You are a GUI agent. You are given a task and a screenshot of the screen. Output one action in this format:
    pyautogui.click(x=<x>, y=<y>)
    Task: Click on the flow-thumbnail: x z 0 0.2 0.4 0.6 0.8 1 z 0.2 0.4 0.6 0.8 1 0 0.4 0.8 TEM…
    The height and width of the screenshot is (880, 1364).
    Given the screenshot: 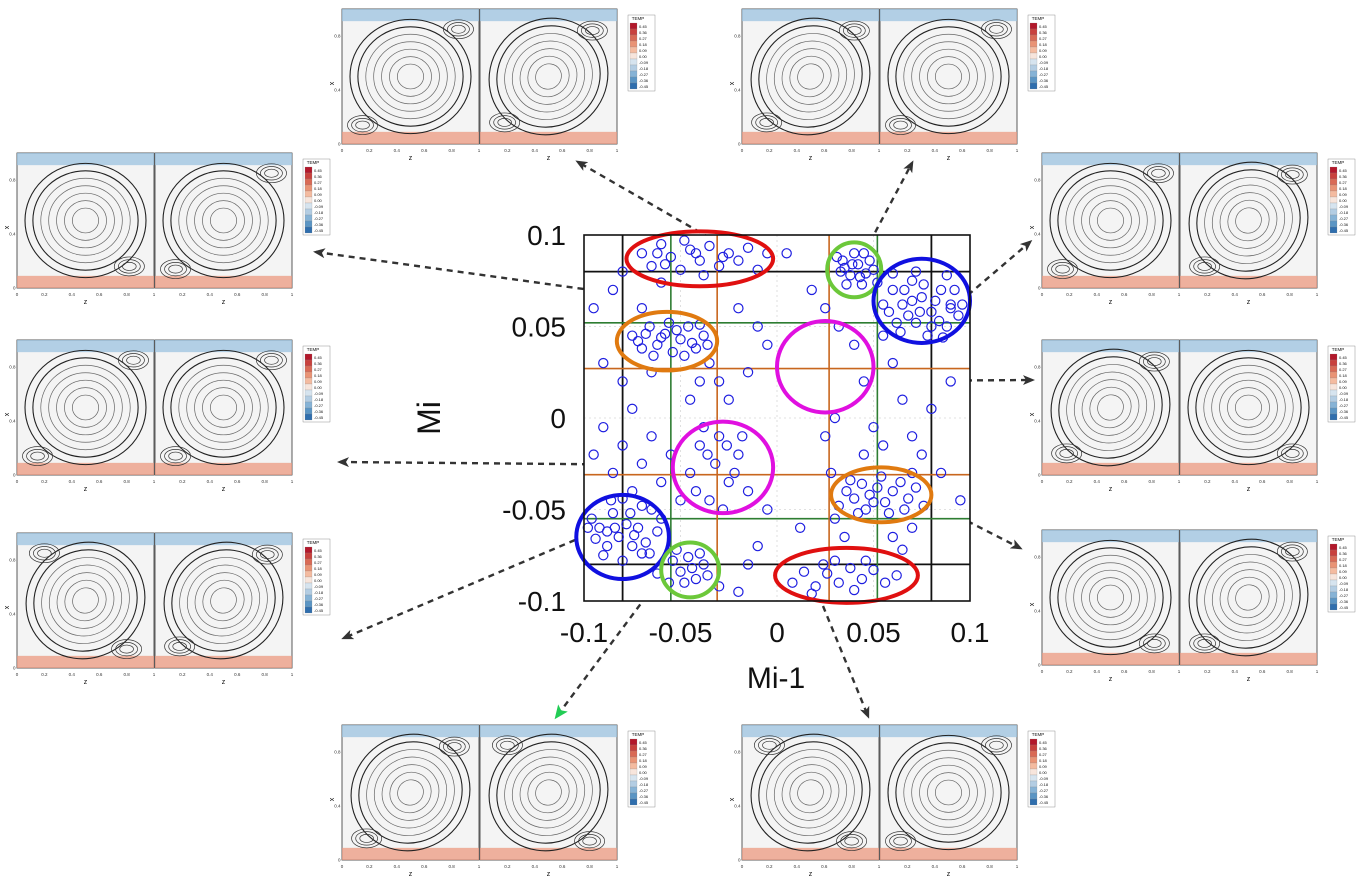 What is the action you would take?
    pyautogui.click(x=1192, y=606)
    